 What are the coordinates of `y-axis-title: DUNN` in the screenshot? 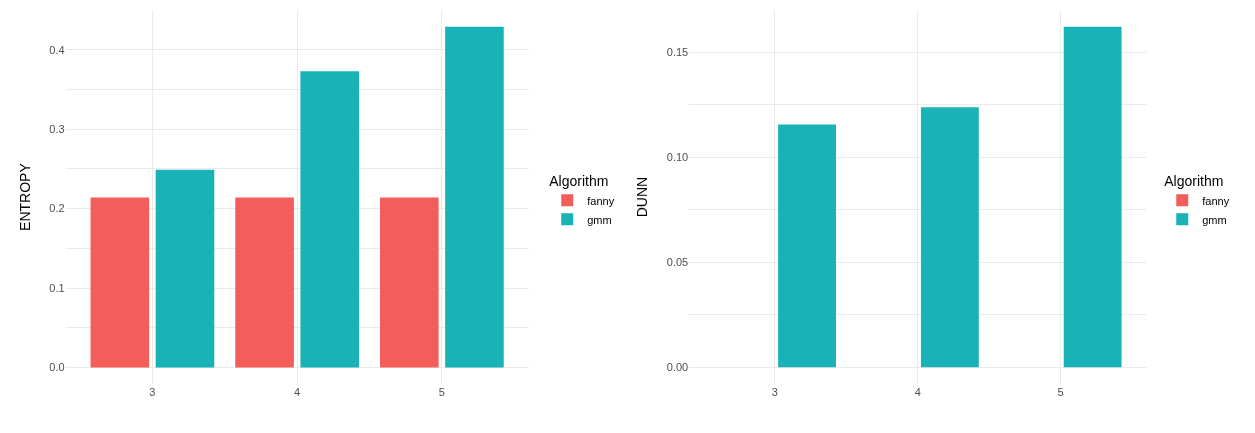 It's located at (642, 197).